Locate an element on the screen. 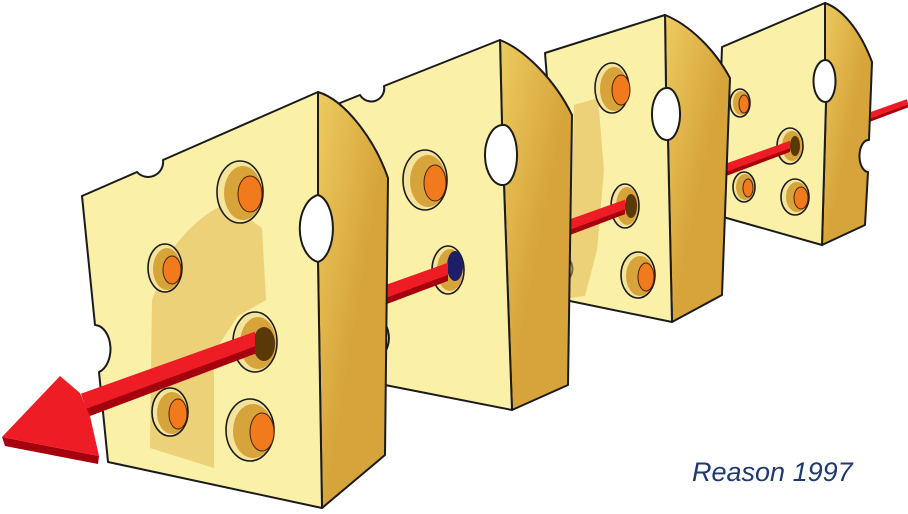  citation-caption: Reason 1997 is located at coordinates (773, 472).